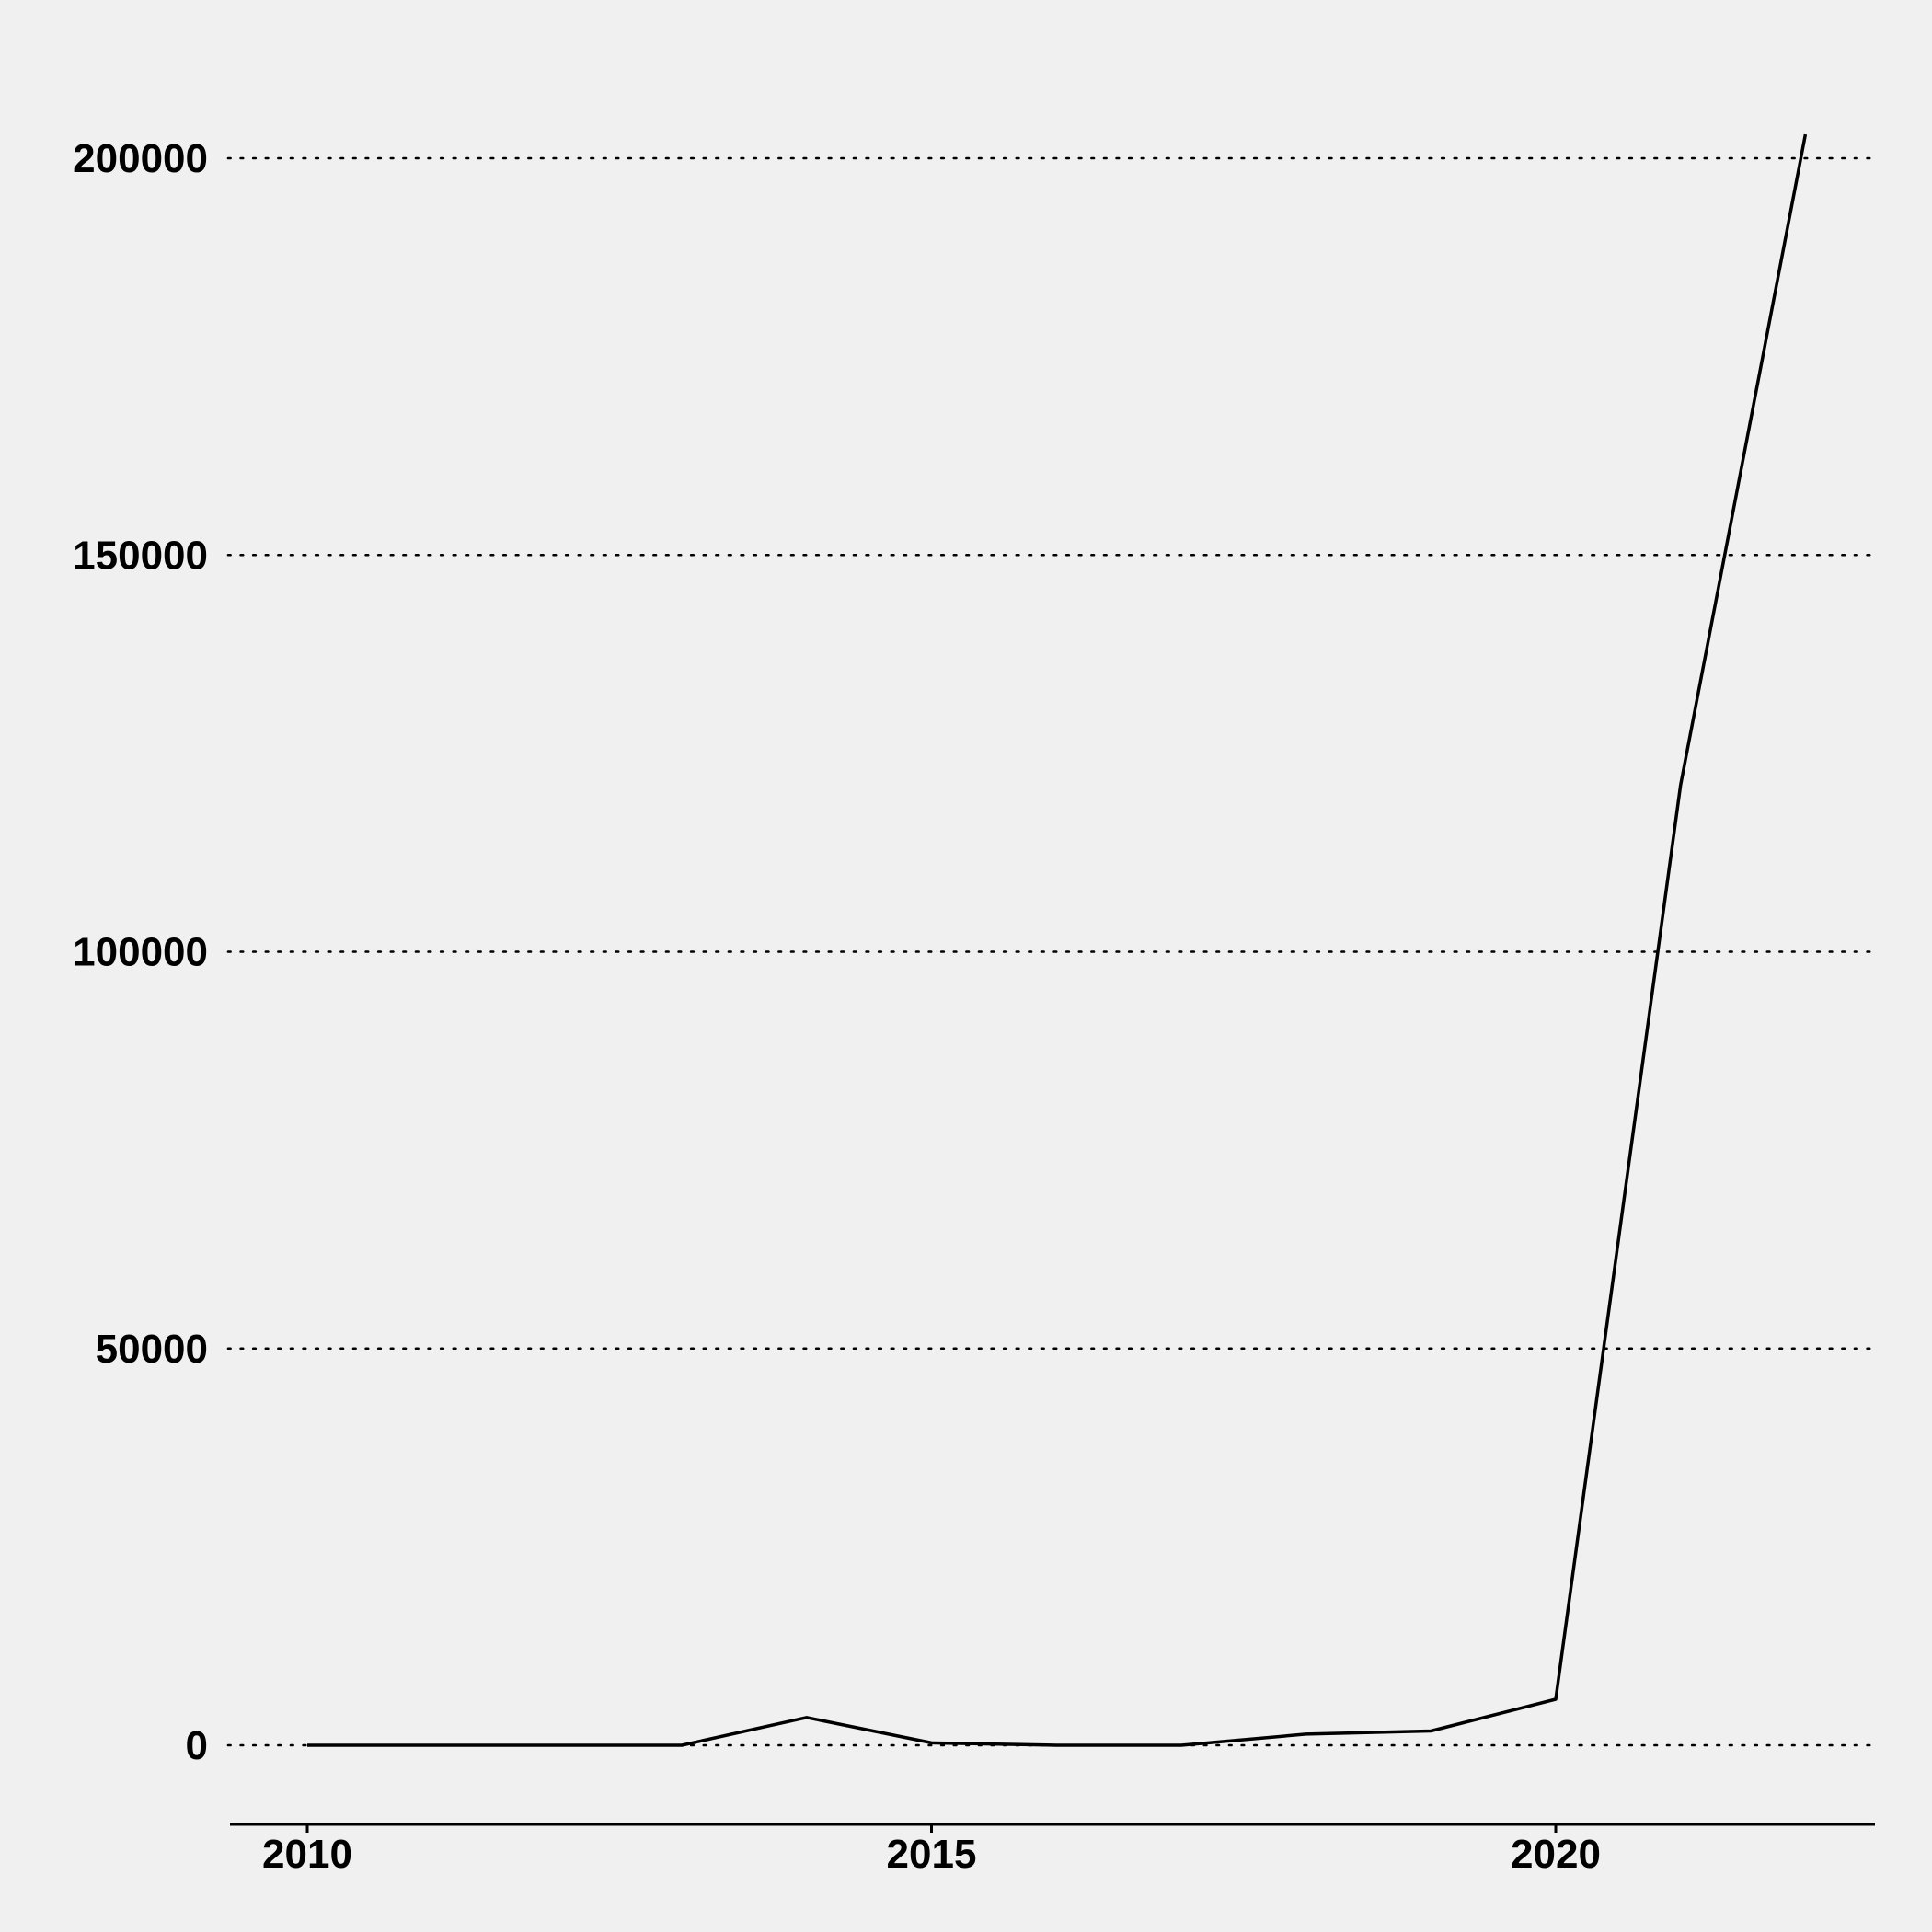 The width and height of the screenshot is (1932, 1932). I want to click on y-tick-labels: 0 50000 100000 150000 200000, so click(140, 952).